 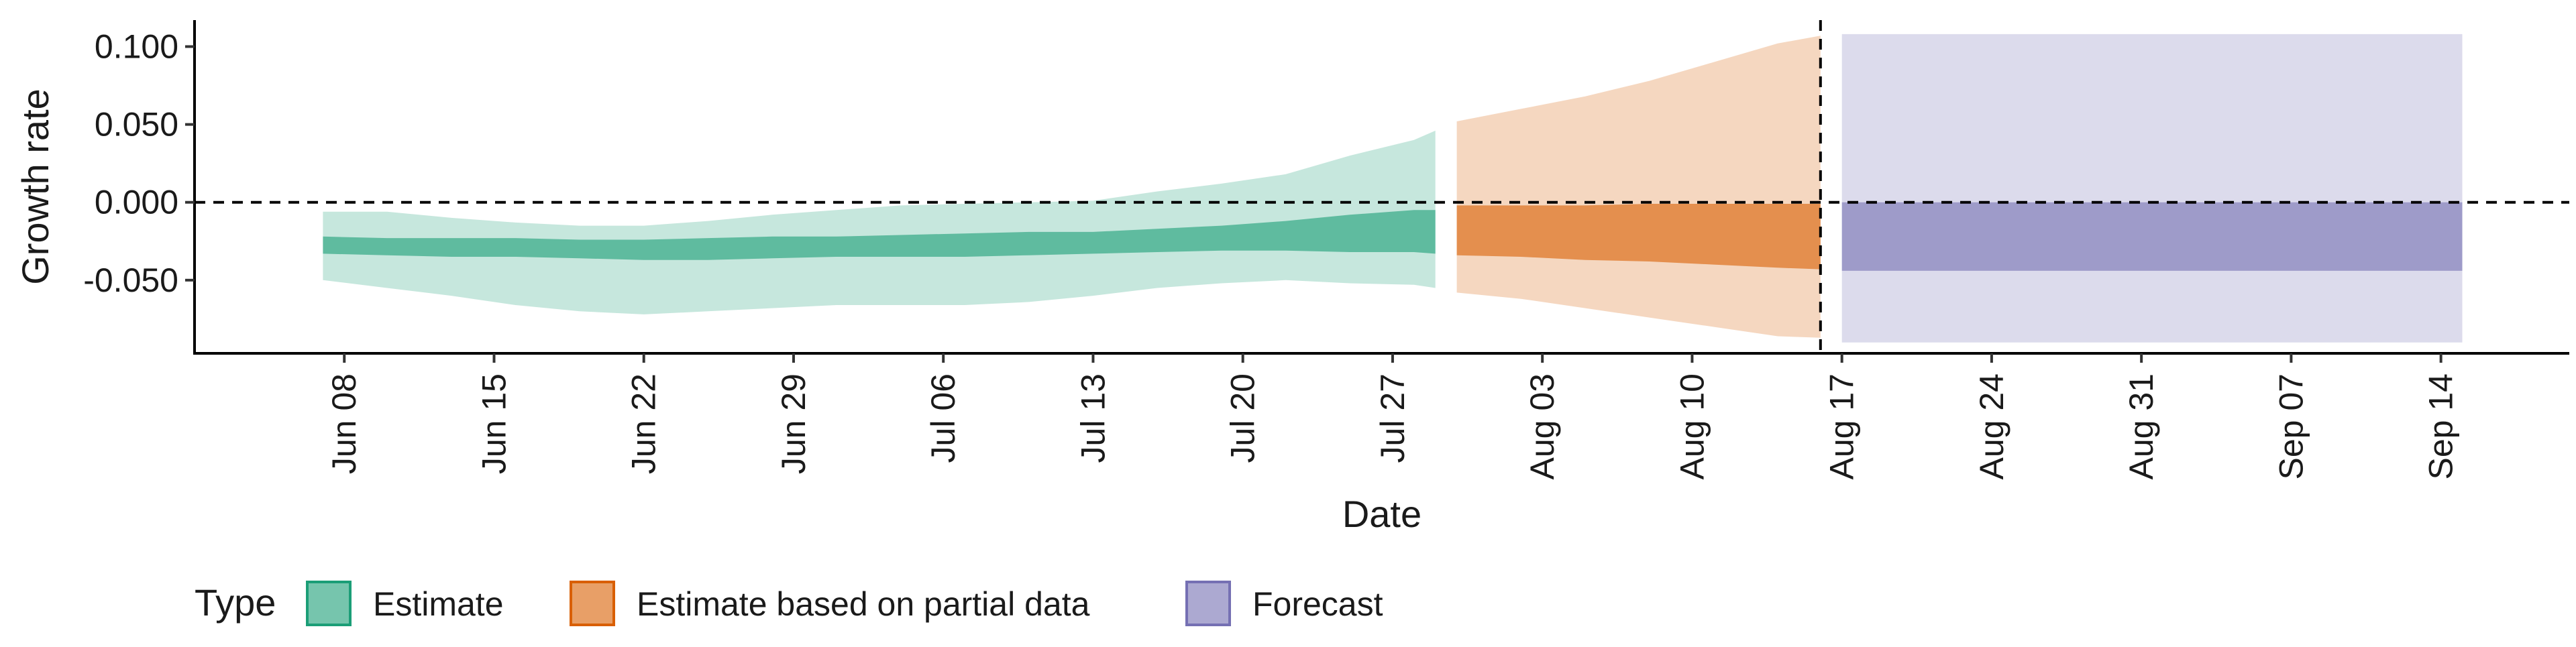 I want to click on x-tick-label: Jun 29, so click(x=793, y=424).